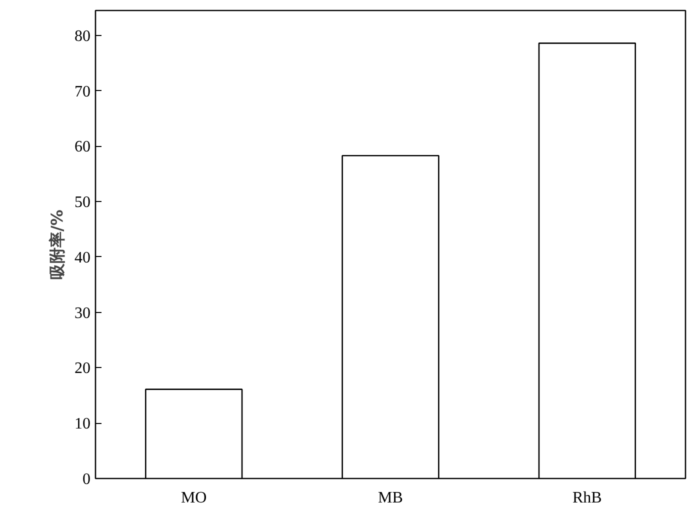 This screenshot has height=516, width=700. What do you see at coordinates (82, 147) in the screenshot?
I see `y-tick-label: 60` at bounding box center [82, 147].